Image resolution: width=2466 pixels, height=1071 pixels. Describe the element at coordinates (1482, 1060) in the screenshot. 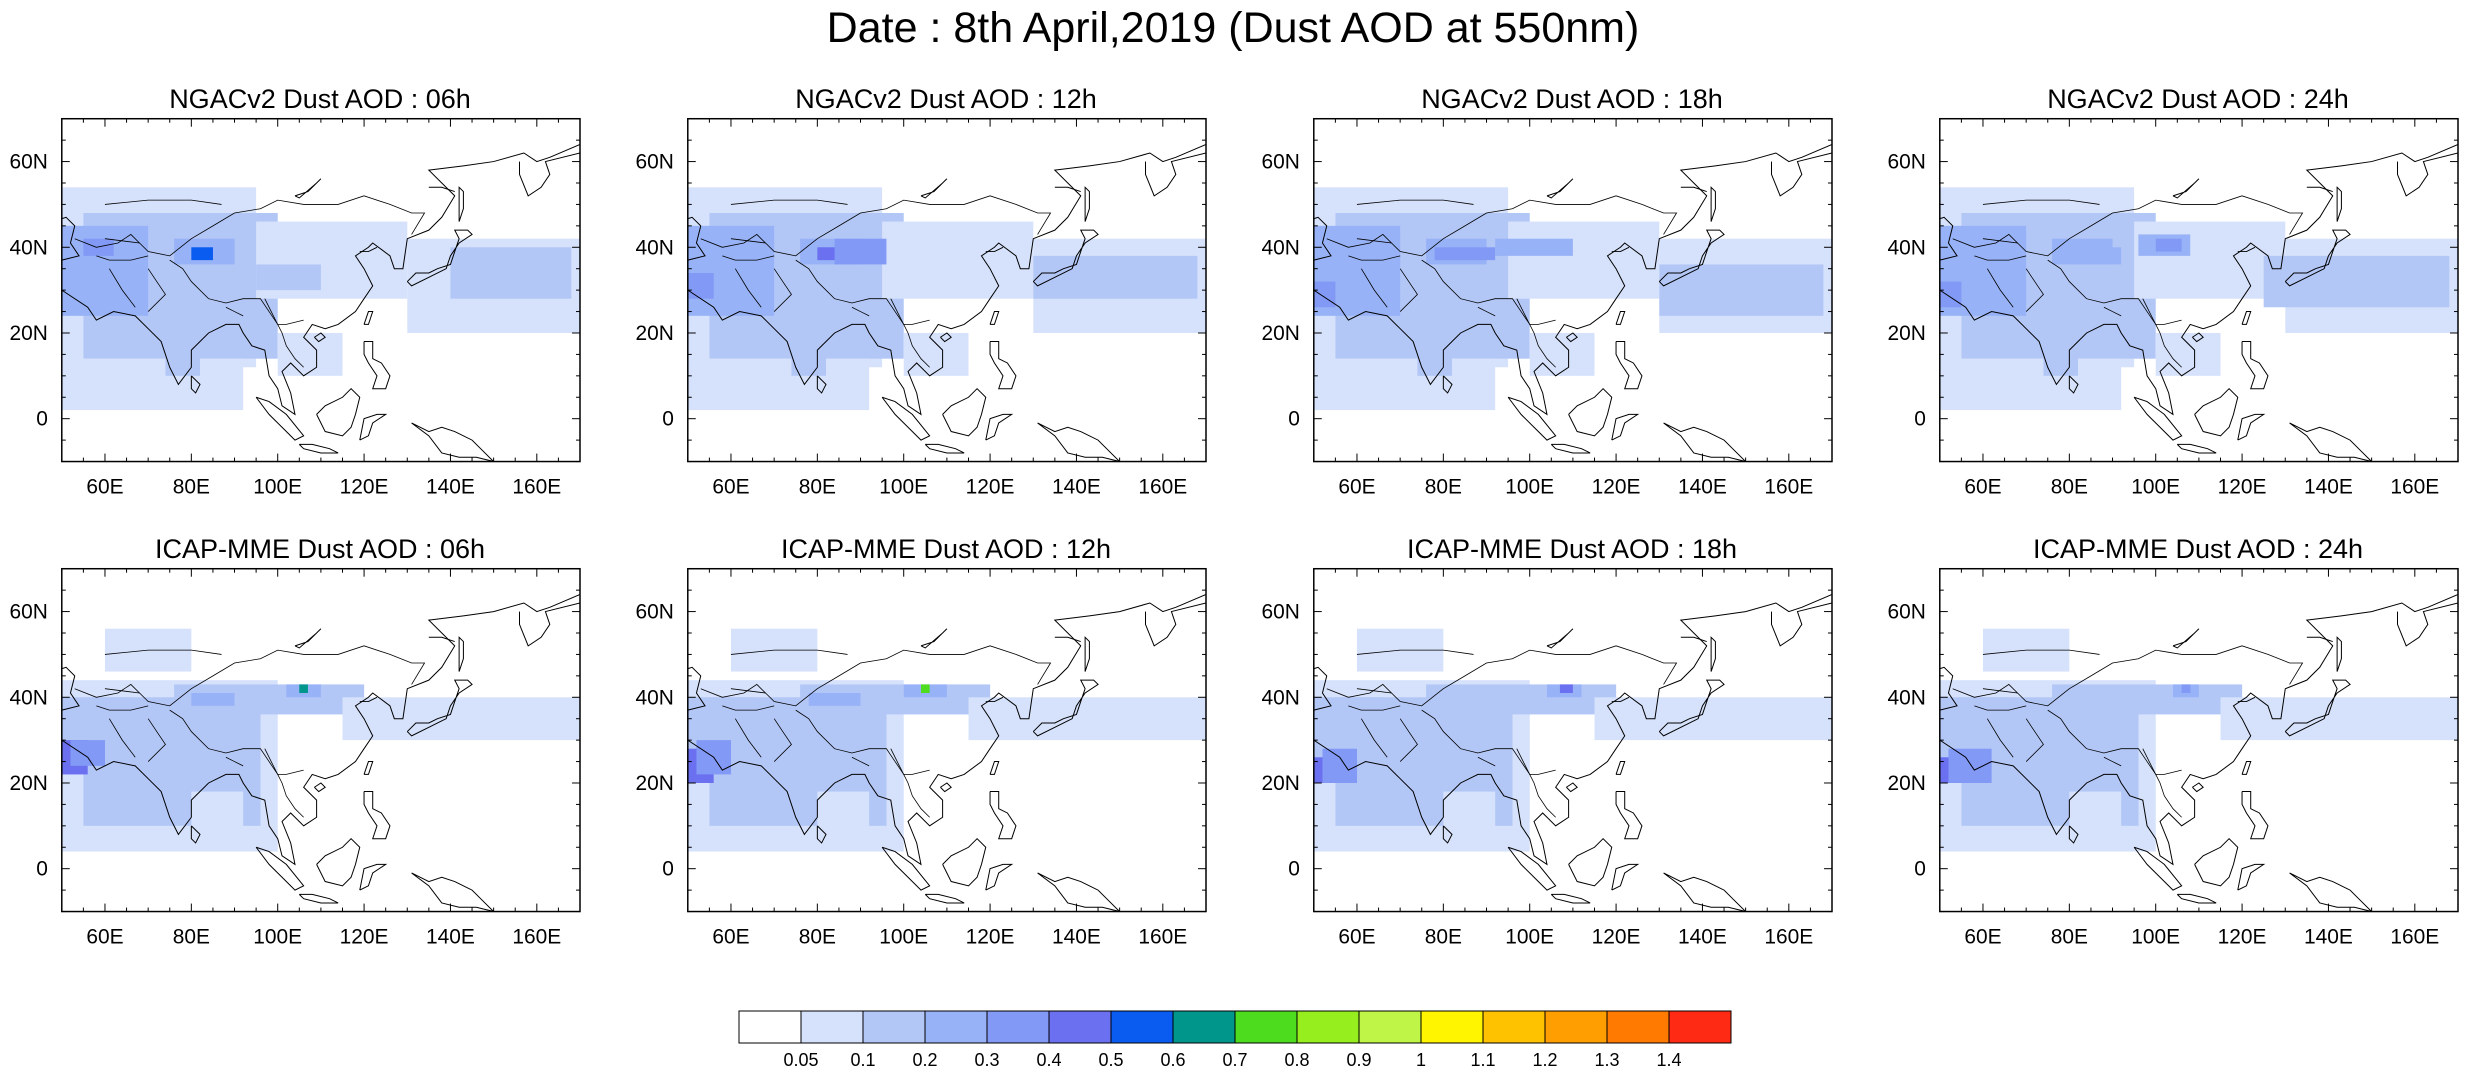

I see `colorbar-label: 1.1` at that location.